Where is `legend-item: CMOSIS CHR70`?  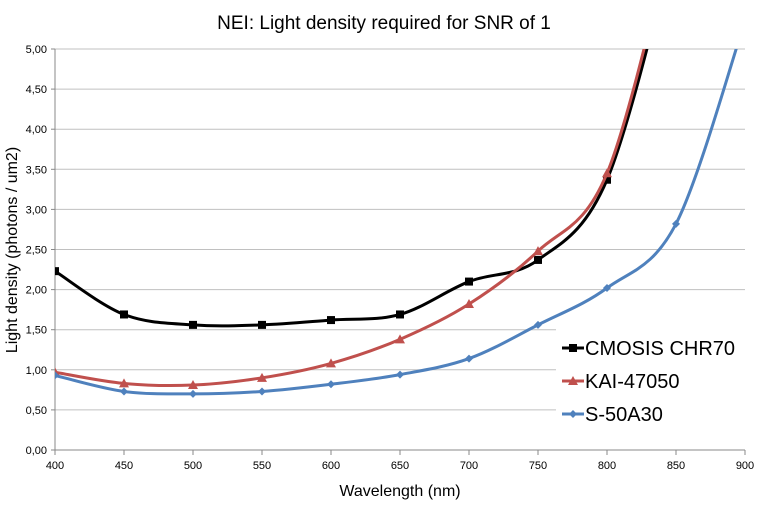
legend-item: CMOSIS CHR70 is located at coordinates (648, 349).